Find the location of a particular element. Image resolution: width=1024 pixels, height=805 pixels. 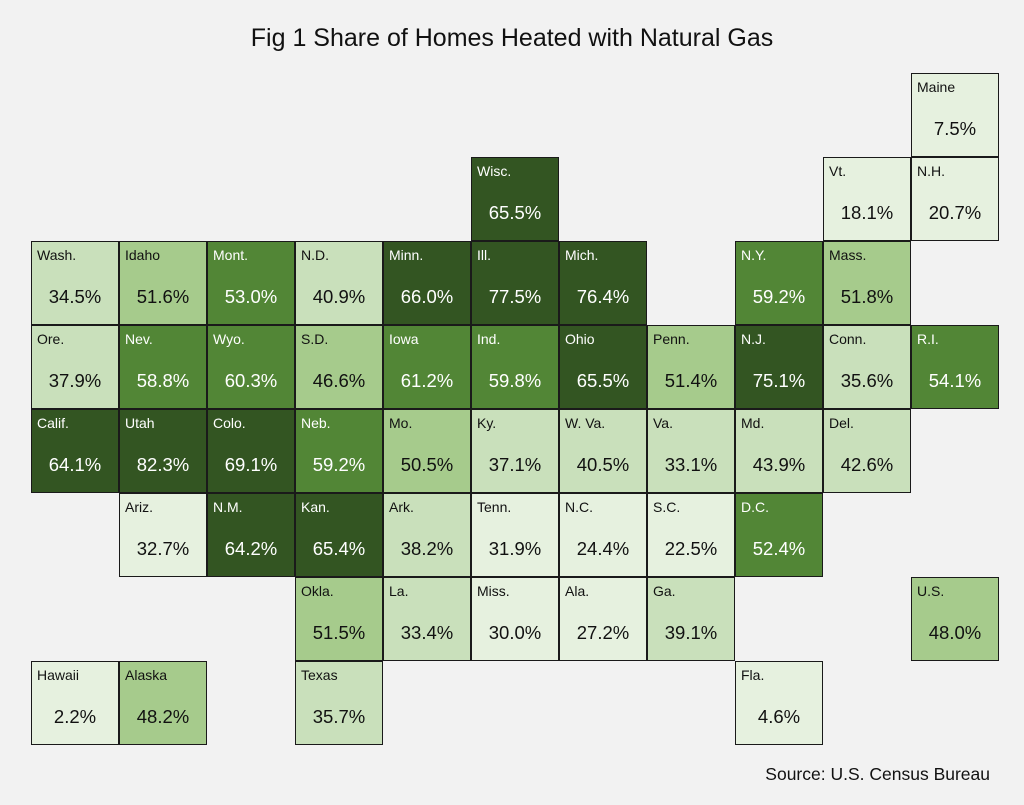

state-label: Conn. is located at coordinates (848, 339).